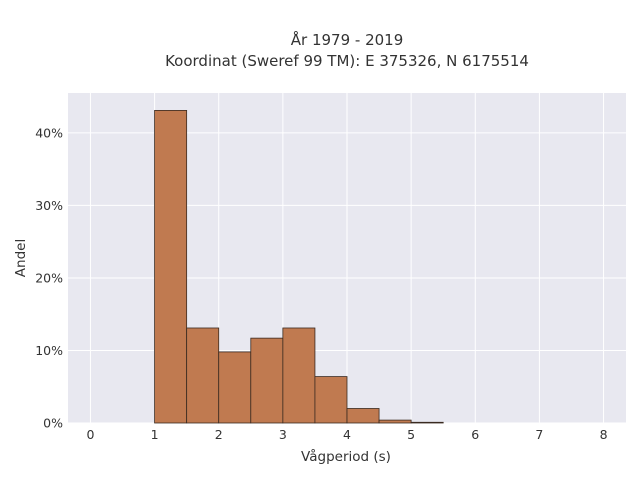  What do you see at coordinates (604, 434) in the screenshot?
I see `x-tick-label-8: 8` at bounding box center [604, 434].